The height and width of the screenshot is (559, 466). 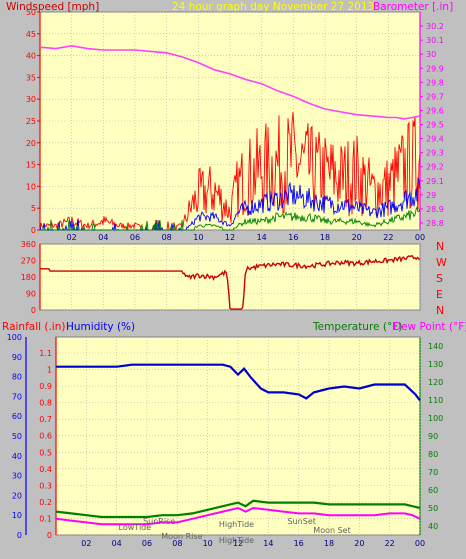 I want to click on temp-tick-label: 40, so click(x=433, y=526).